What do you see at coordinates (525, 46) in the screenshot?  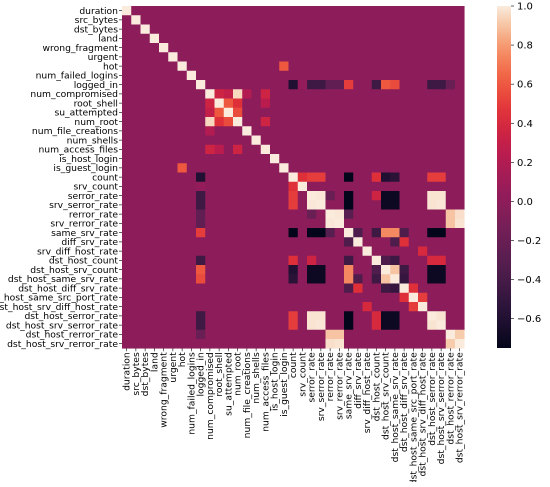 I see `colorbar-tick-label: 0.8` at bounding box center [525, 46].